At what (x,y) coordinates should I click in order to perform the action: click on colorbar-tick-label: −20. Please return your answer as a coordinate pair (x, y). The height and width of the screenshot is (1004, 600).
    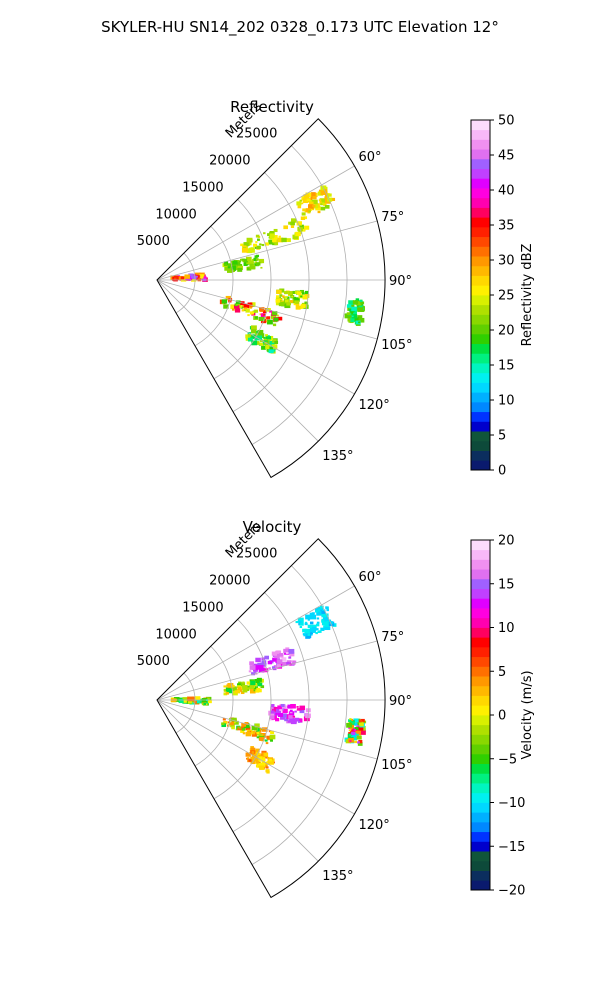
    Looking at the image, I should click on (511, 891).